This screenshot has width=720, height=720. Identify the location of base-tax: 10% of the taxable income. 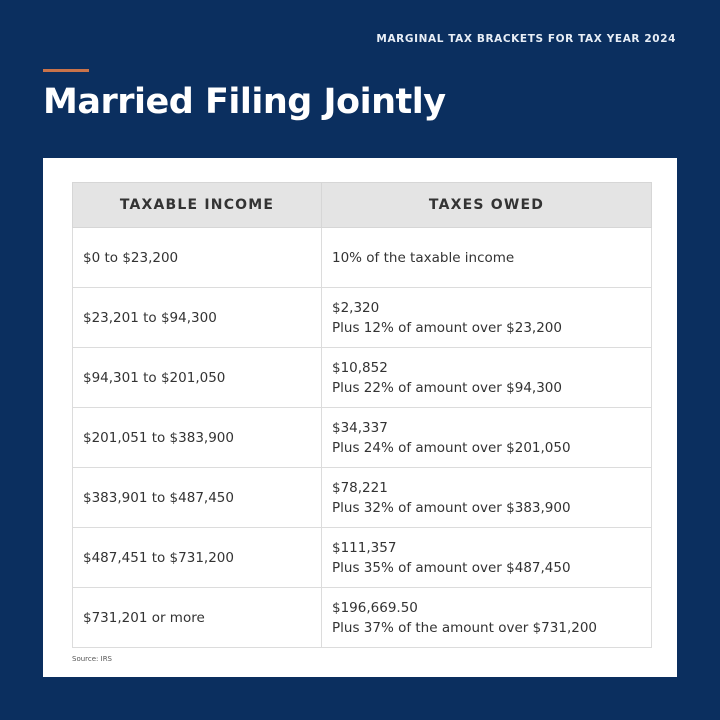
(423, 257).